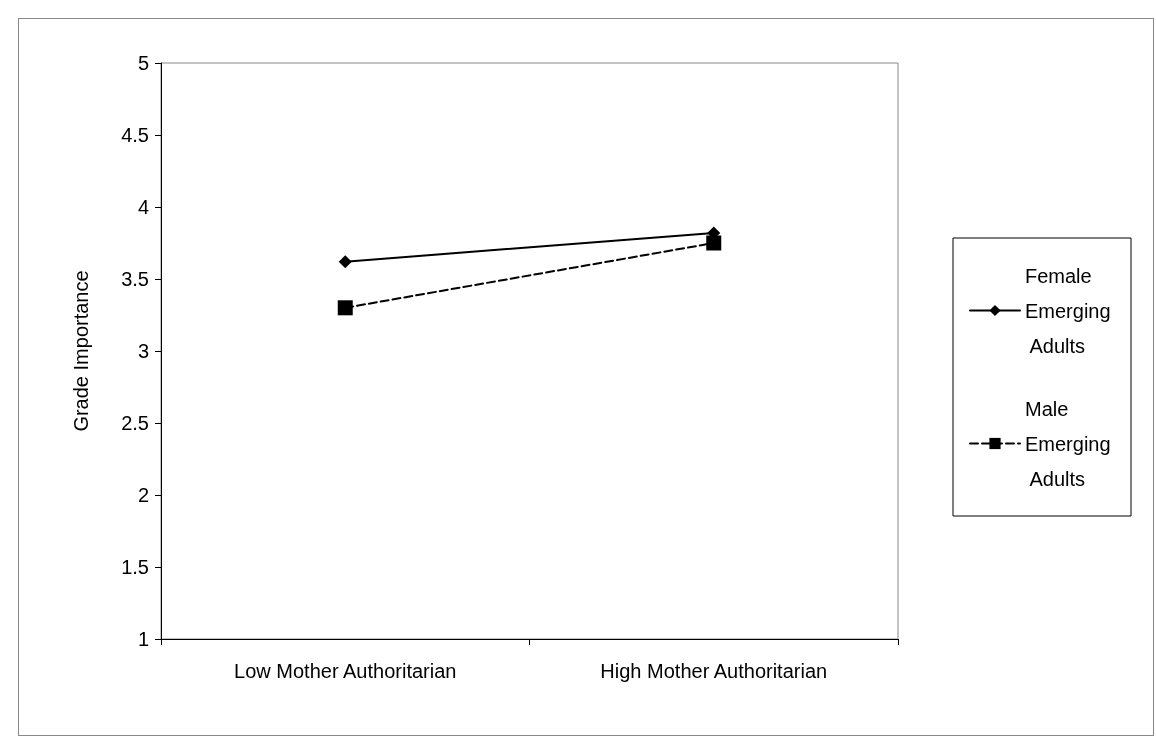 The image size is (1156, 738). I want to click on x-tick-label: Low Mother Authoritarian, so click(345, 671).